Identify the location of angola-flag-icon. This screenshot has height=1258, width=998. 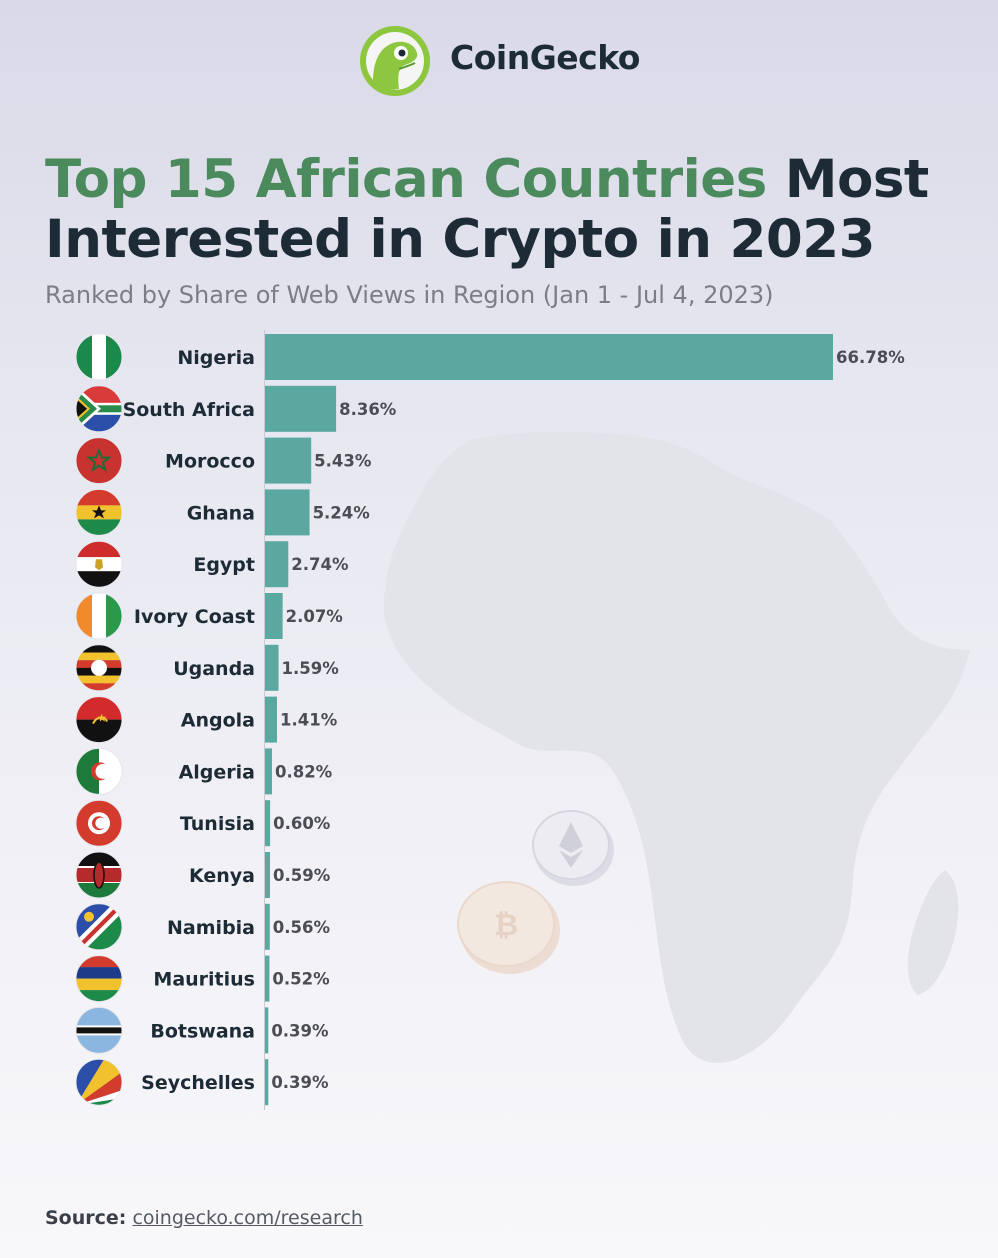
(99, 720).